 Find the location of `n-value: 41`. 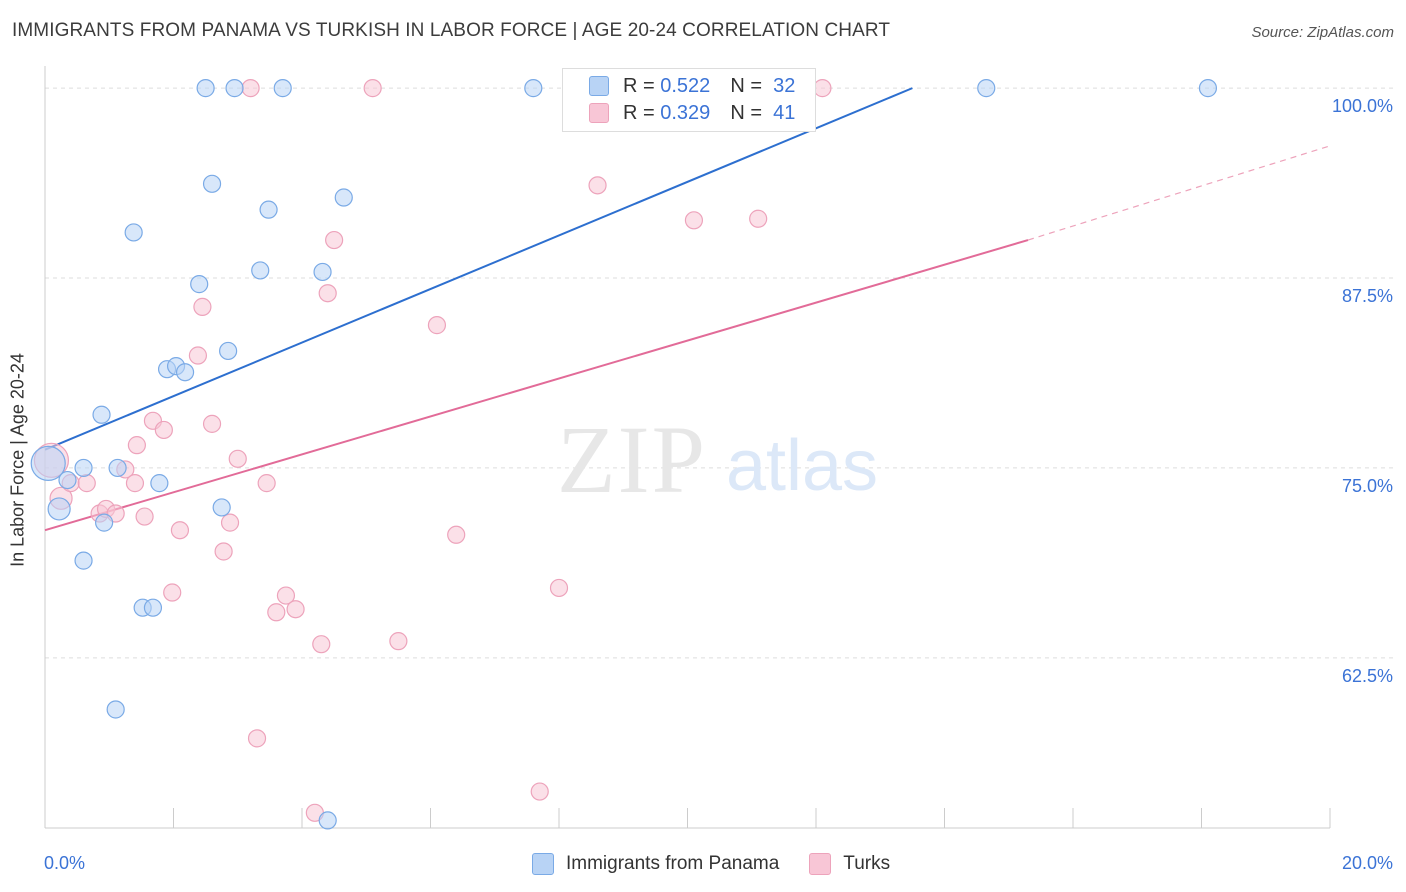

n-value: 41 is located at coordinates (784, 112).